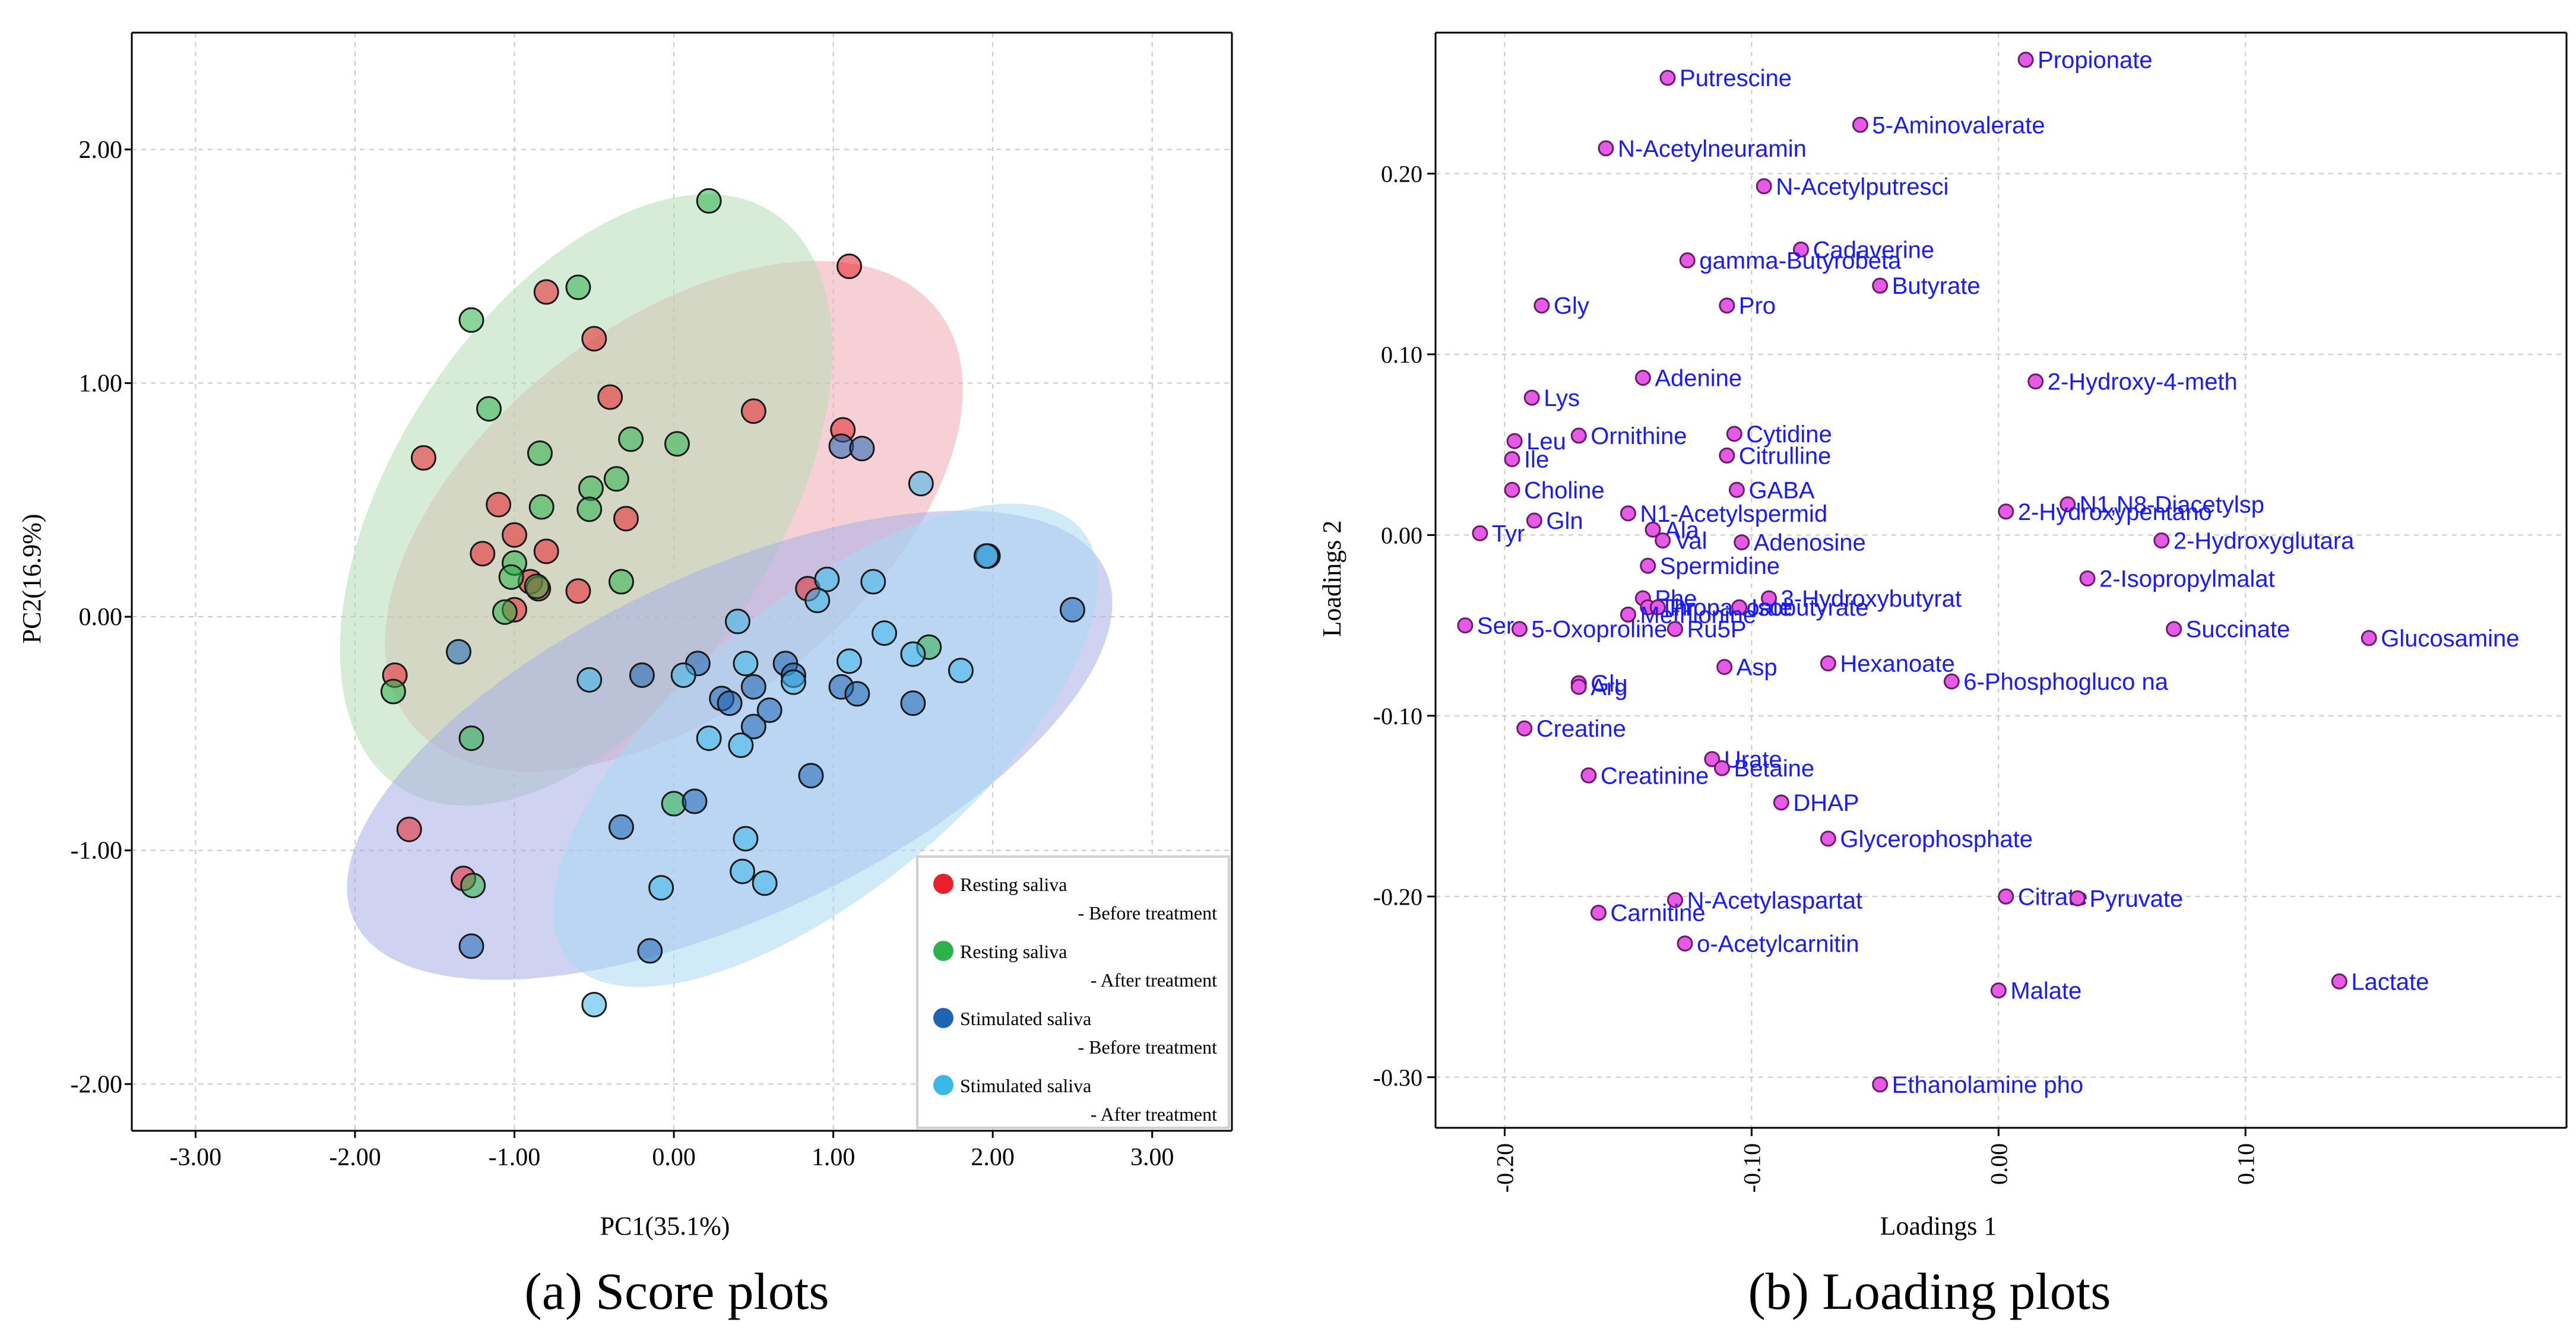 The height and width of the screenshot is (1332, 2576). I want to click on loading-point-label: Val, so click(1691, 541).